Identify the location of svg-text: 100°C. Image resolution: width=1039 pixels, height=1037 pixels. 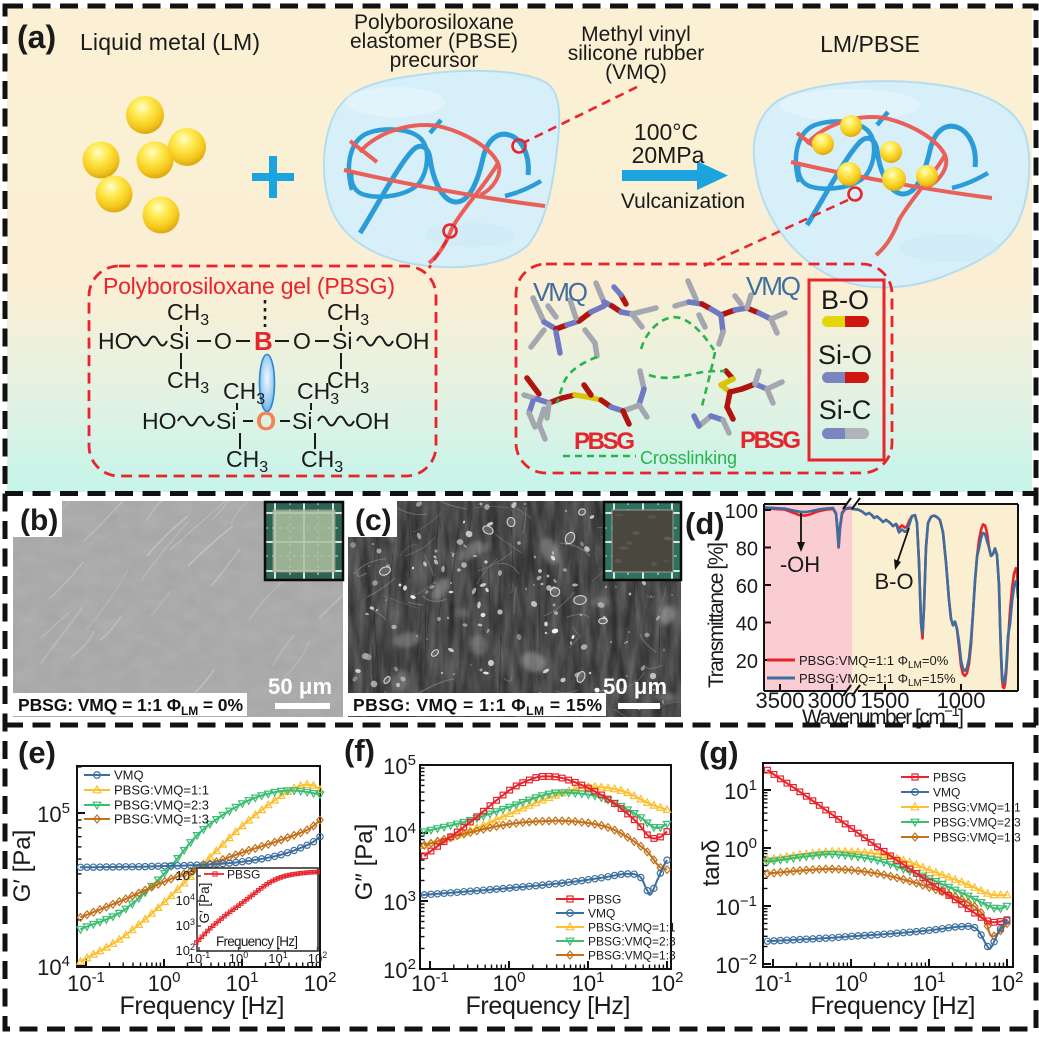
(666, 132).